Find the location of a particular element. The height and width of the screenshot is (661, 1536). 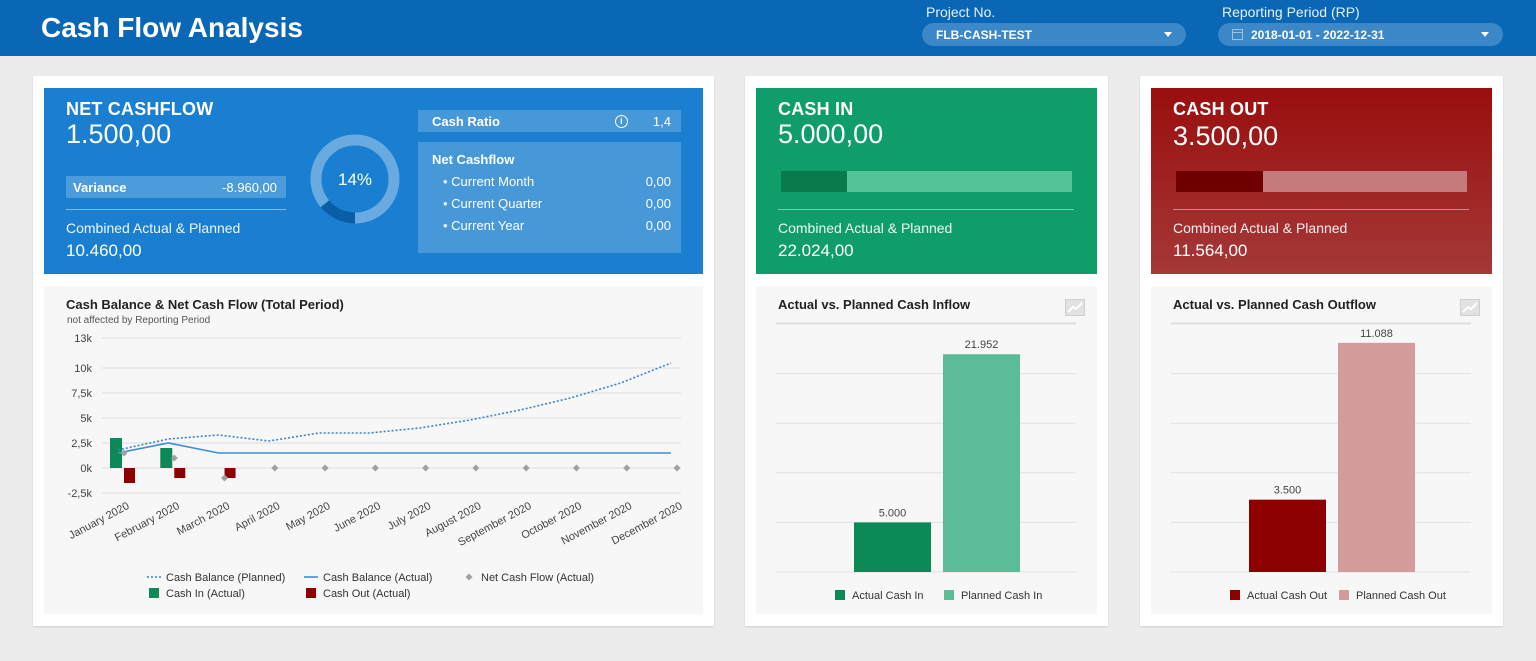

legend-label: Cash In (Actual) is located at coordinates (205, 594).